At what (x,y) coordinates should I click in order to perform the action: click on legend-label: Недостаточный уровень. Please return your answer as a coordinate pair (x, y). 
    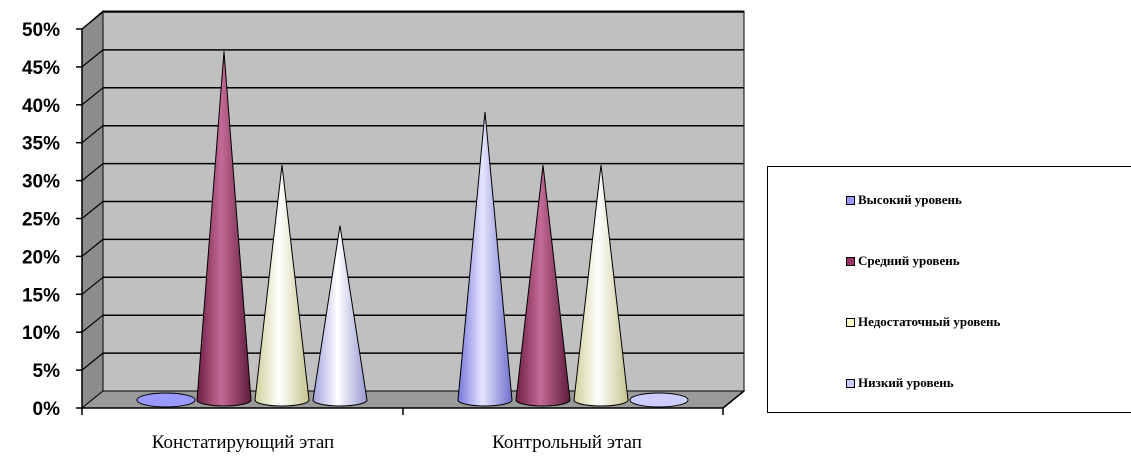
    Looking at the image, I should click on (929, 321).